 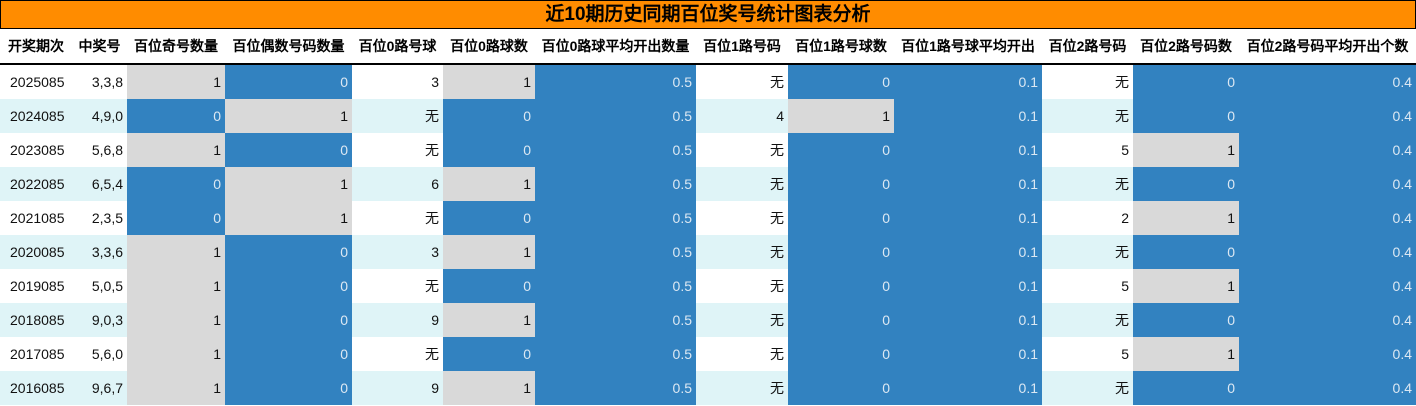 I want to click on table-cell: 2018085, so click(x=36, y=320).